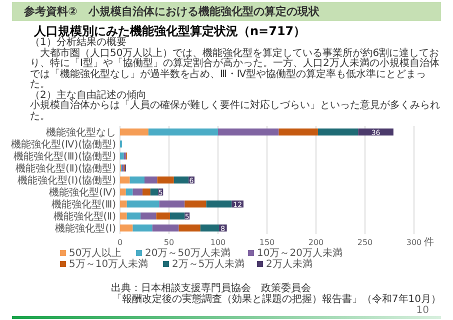 This screenshot has height=320, width=453. Describe the element at coordinates (108, 264) in the screenshot. I see `legend-label: 5万～10万人未満` at that location.